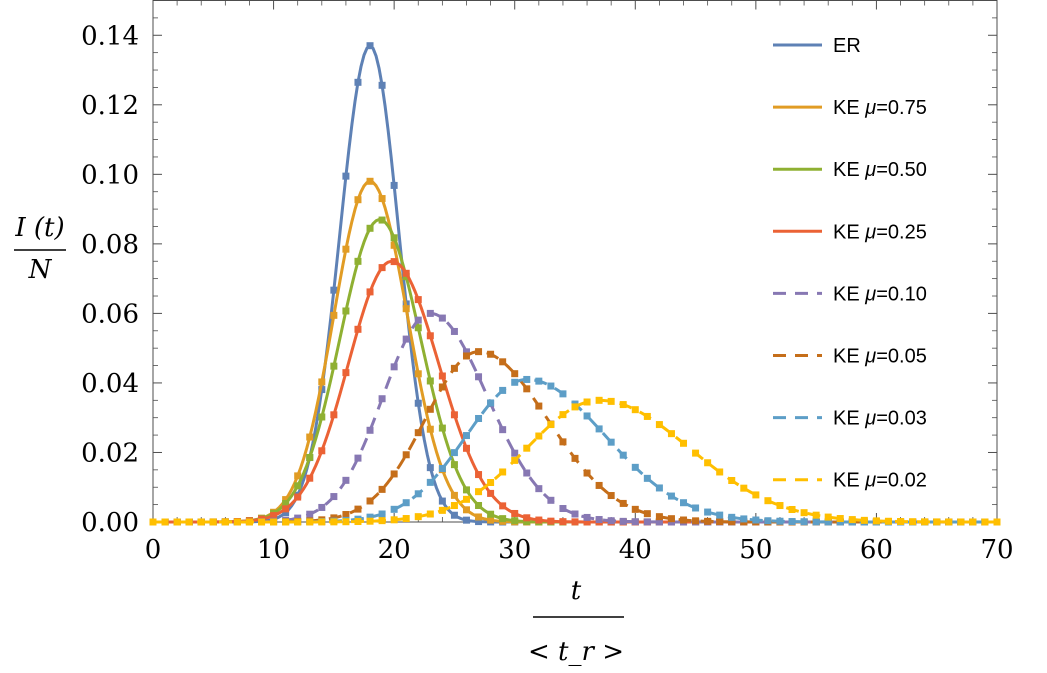 The height and width of the screenshot is (673, 1047). Describe the element at coordinates (514, 550) in the screenshot. I see `x-tick-label: 30` at that location.